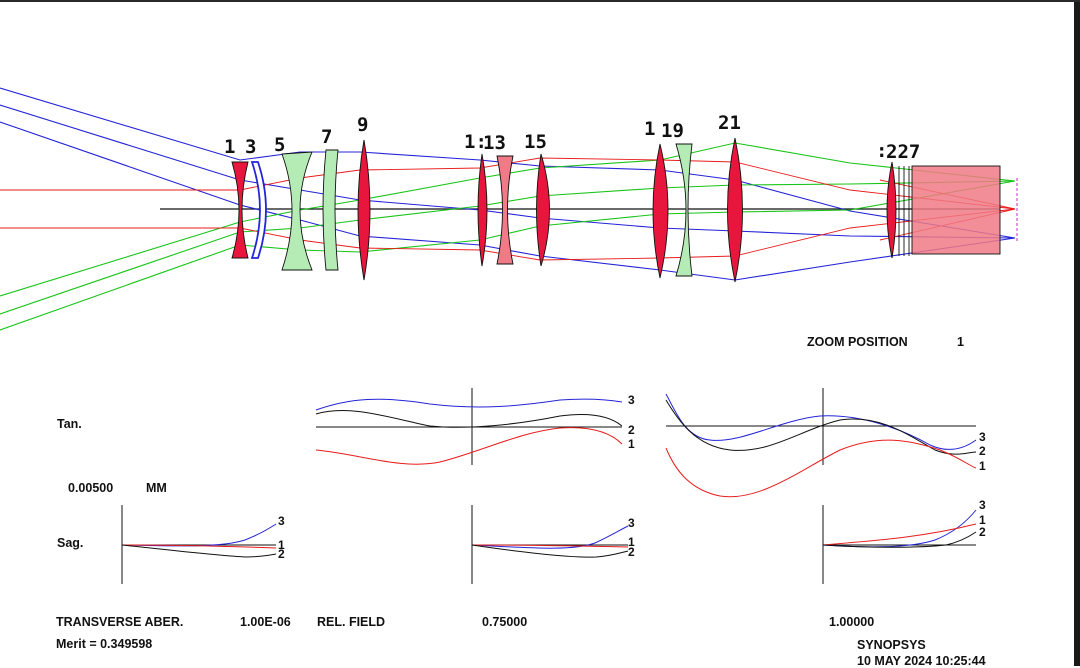 This screenshot has height=668, width=1080. Describe the element at coordinates (505, 622) in the screenshot. I see `field-mid-value: 0.75000` at that location.